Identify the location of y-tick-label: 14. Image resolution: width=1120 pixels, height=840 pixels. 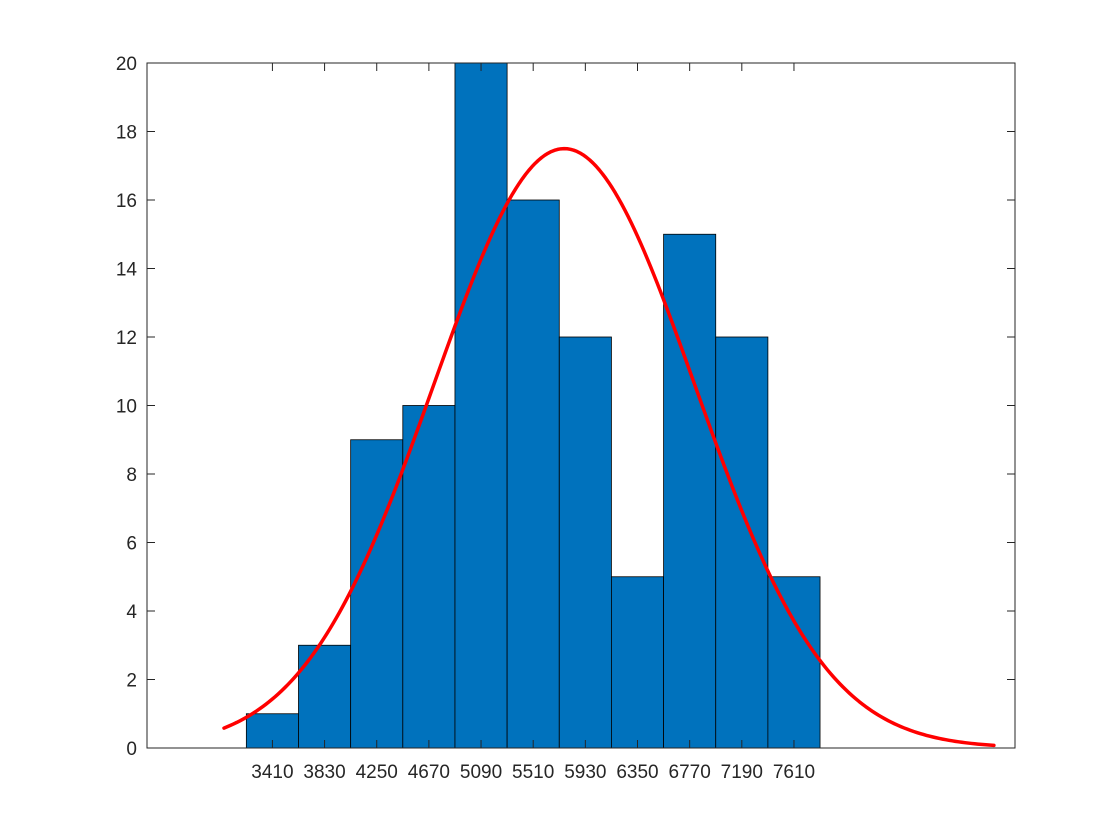
(127, 270).